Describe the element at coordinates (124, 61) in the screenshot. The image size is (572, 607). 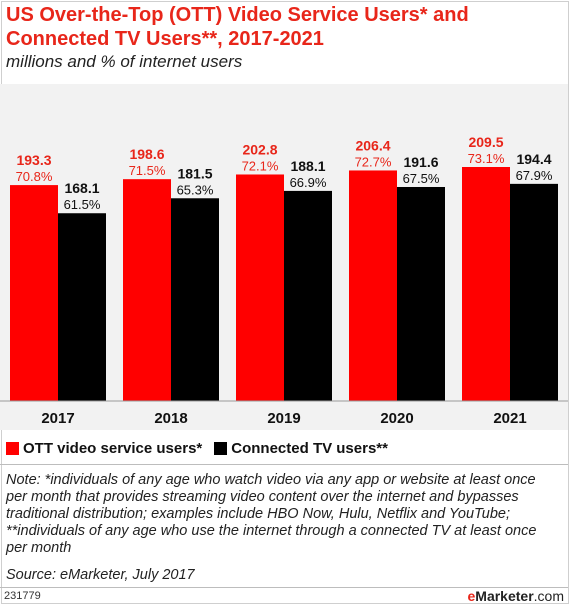
I see `chart-subtitle: millions and % of internet users` at that location.